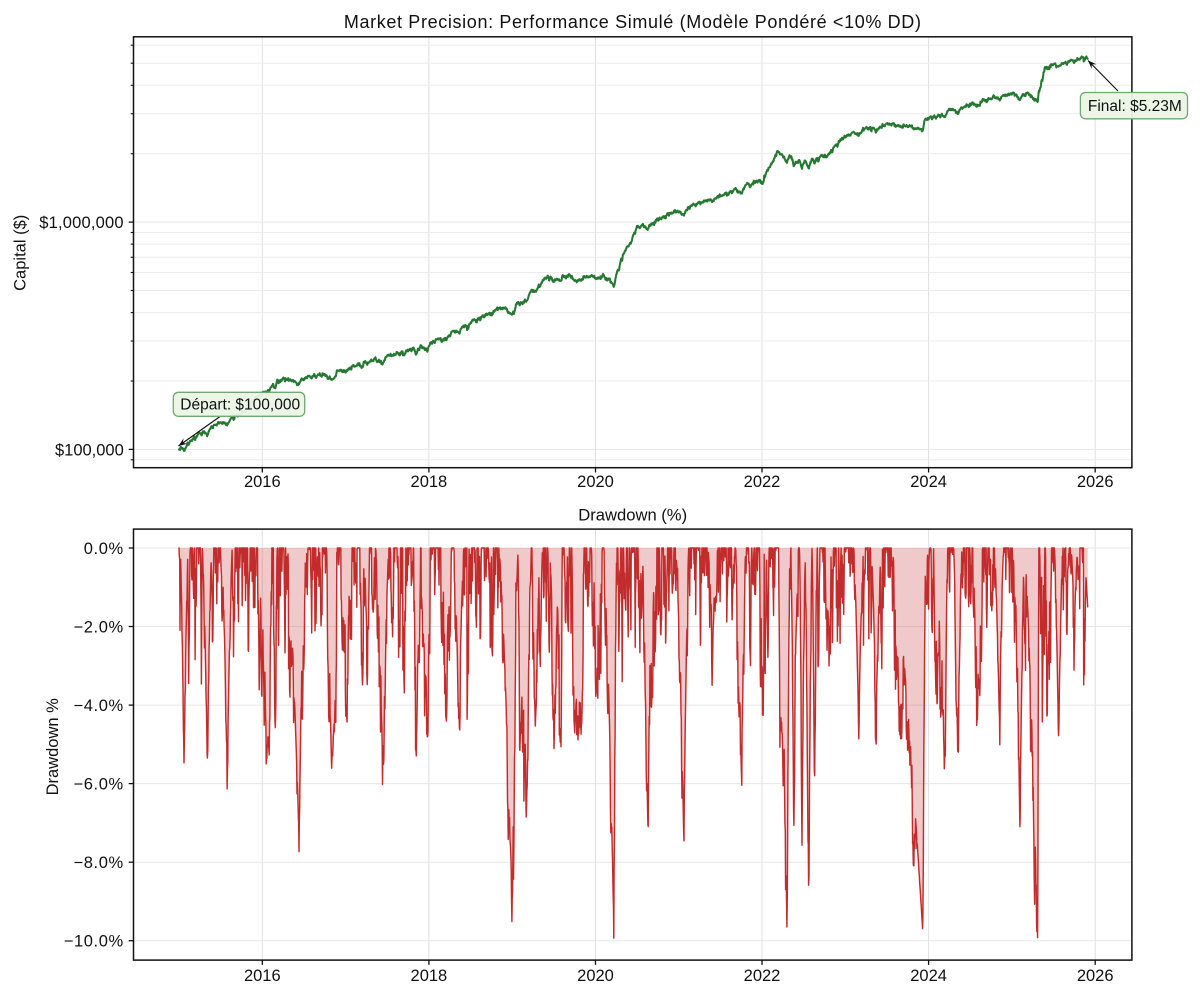 The height and width of the screenshot is (1000, 1200). What do you see at coordinates (99, 863) in the screenshot?
I see `svg-text: −8.0%` at bounding box center [99, 863].